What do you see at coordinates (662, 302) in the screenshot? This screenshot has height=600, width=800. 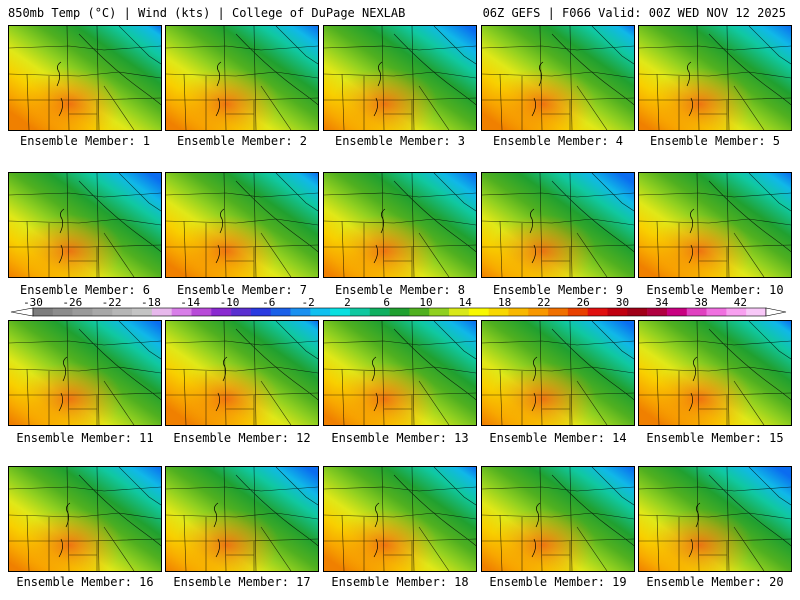 I see `colorbar-tick-label: 34` at bounding box center [662, 302].